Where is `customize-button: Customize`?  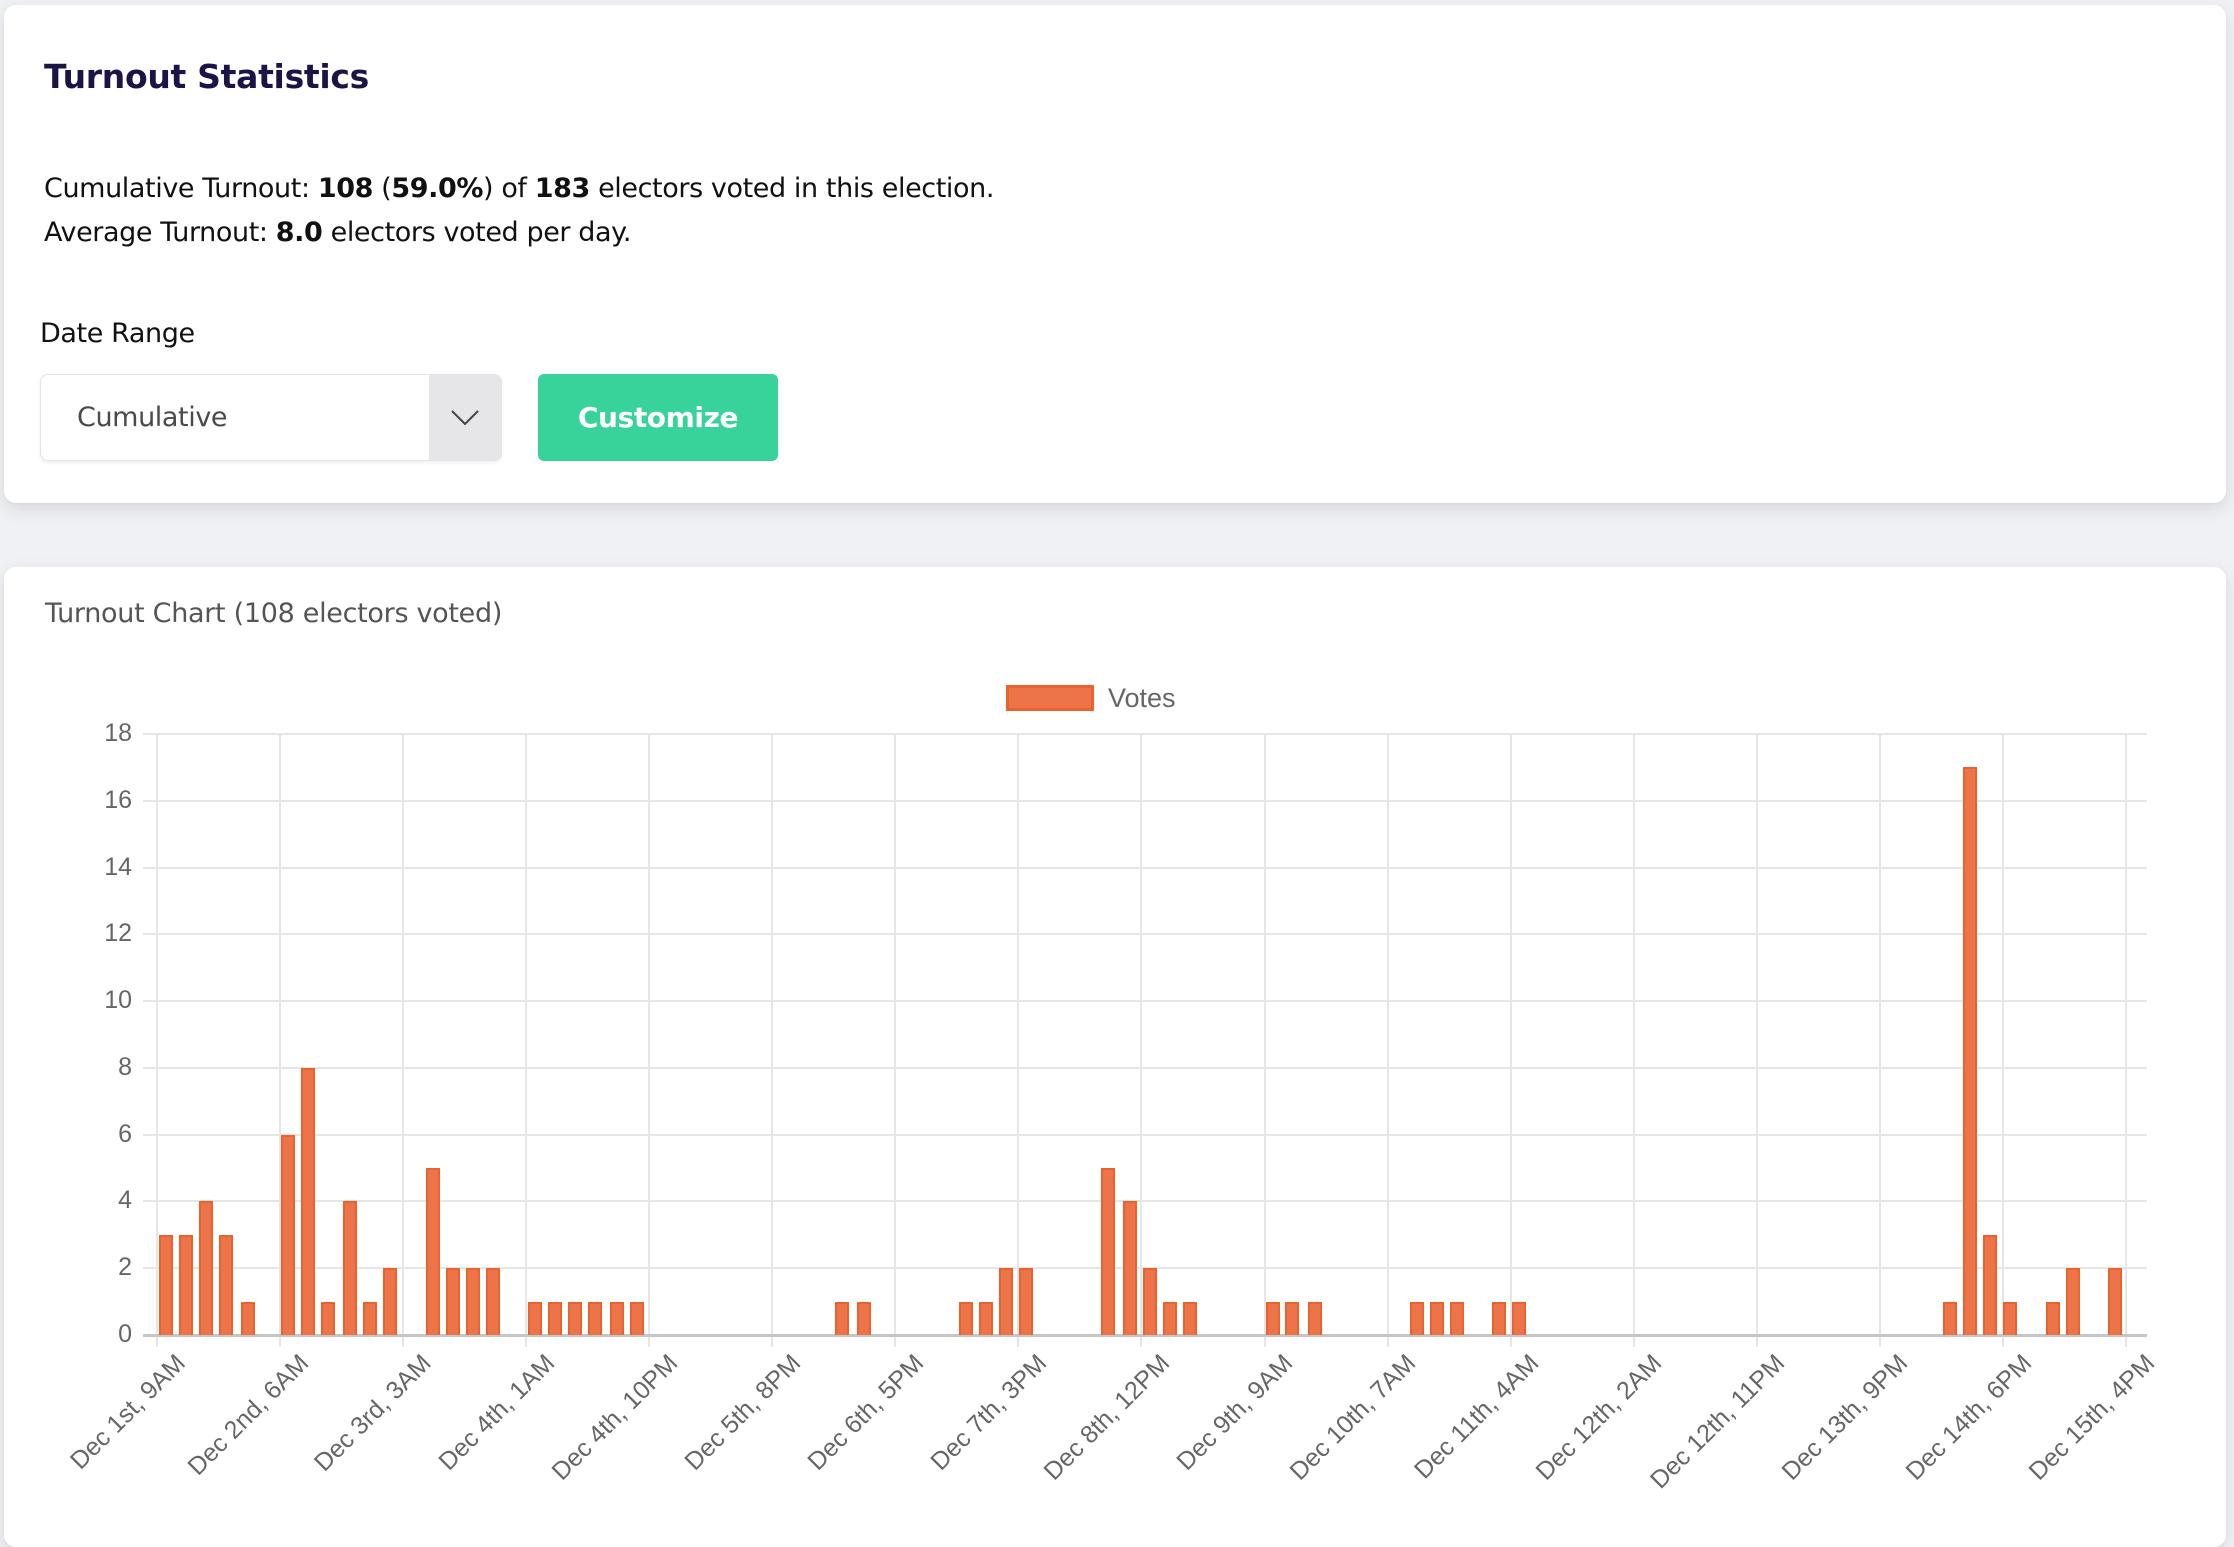
customize-button: Customize is located at coordinates (658, 417).